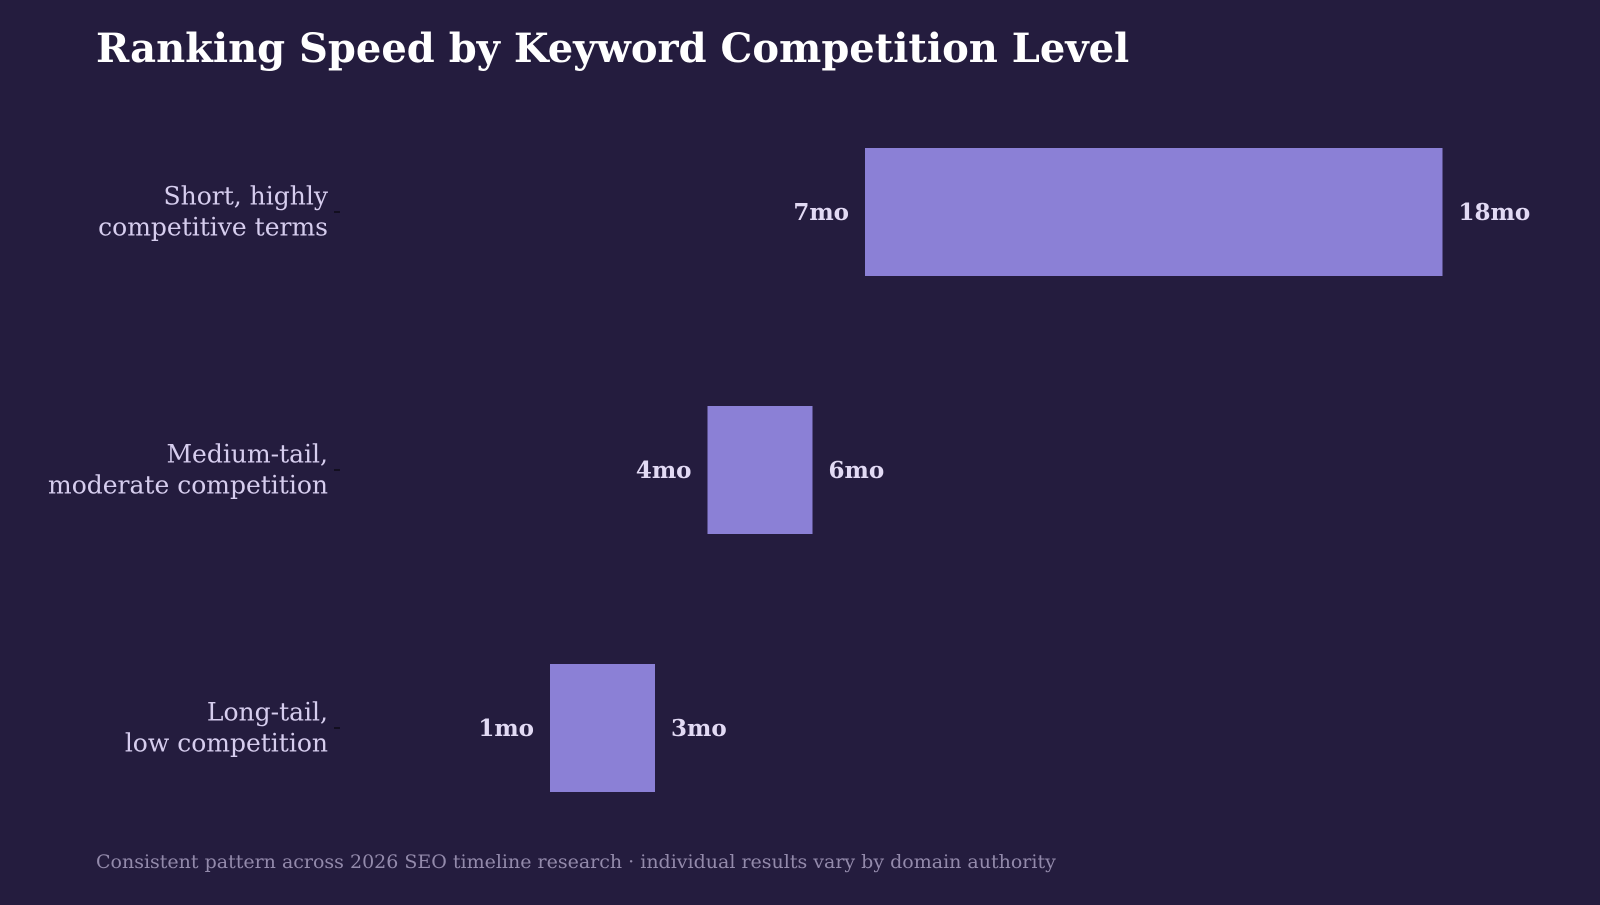 This screenshot has height=905, width=1600. Describe the element at coordinates (188, 470) in the screenshot. I see `category-label: Medium-tail, moderate competition` at that location.